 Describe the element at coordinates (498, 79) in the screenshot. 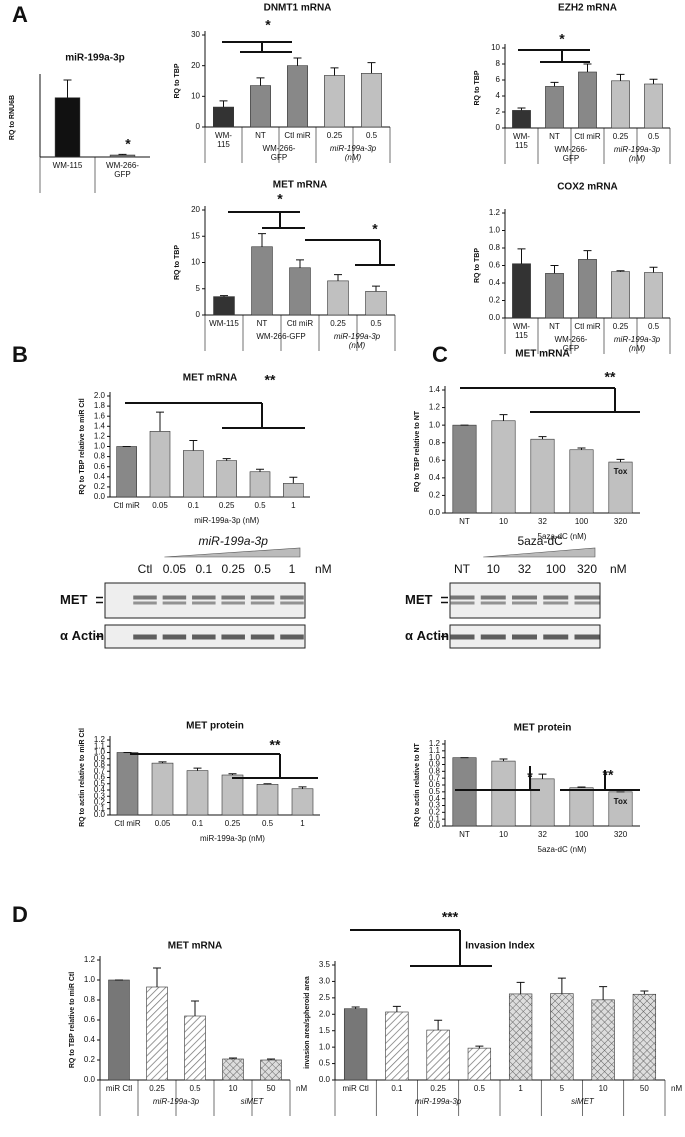

I see `y-tick-label: 6` at that location.